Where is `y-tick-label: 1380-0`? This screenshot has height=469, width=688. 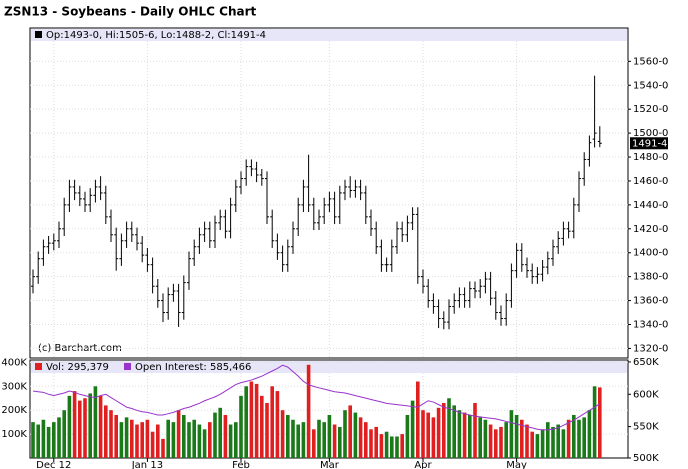
y-tick-label: 1380-0 is located at coordinates (650, 277).